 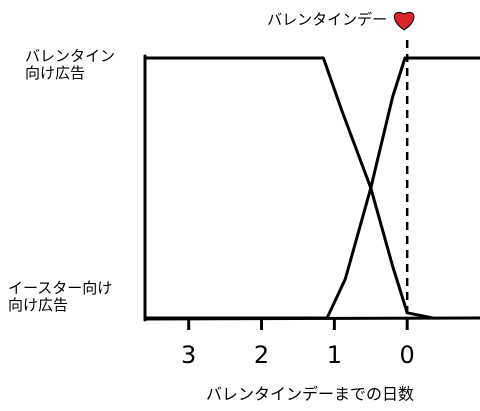 What do you see at coordinates (334, 355) in the screenshot?
I see `x-tick-label: 1` at bounding box center [334, 355].